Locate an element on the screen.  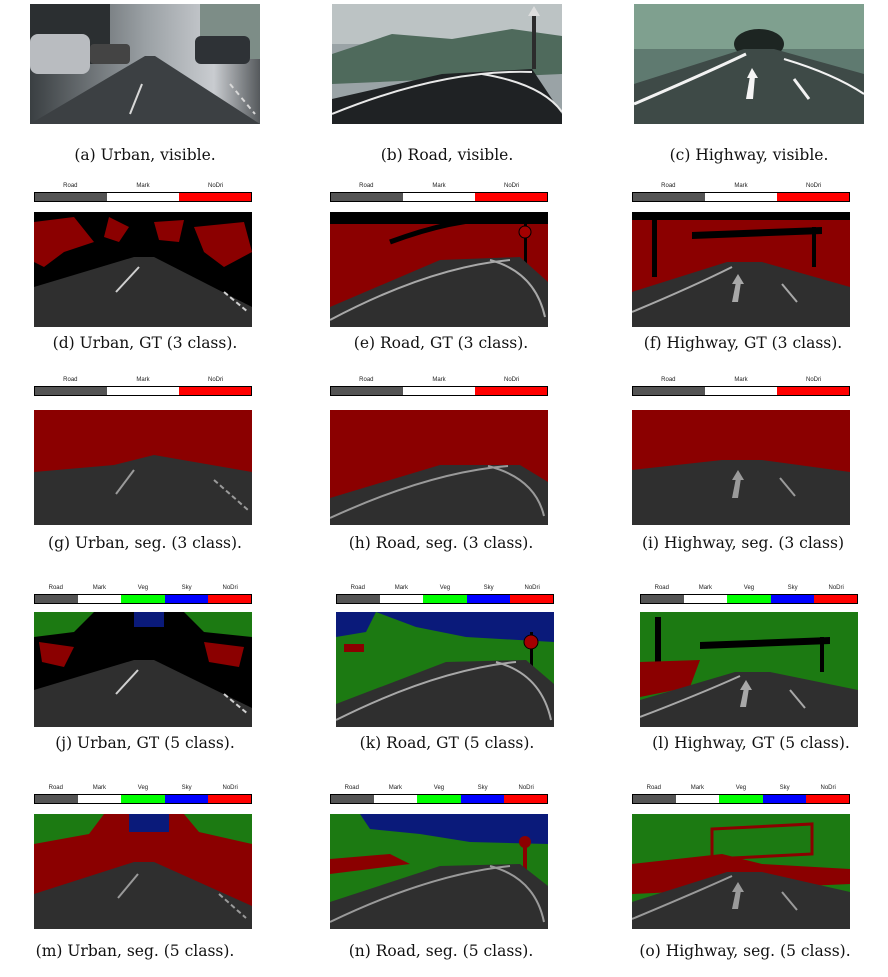
caption-g: (g) Urban, seg. (3 class). is located at coordinates (145, 543).